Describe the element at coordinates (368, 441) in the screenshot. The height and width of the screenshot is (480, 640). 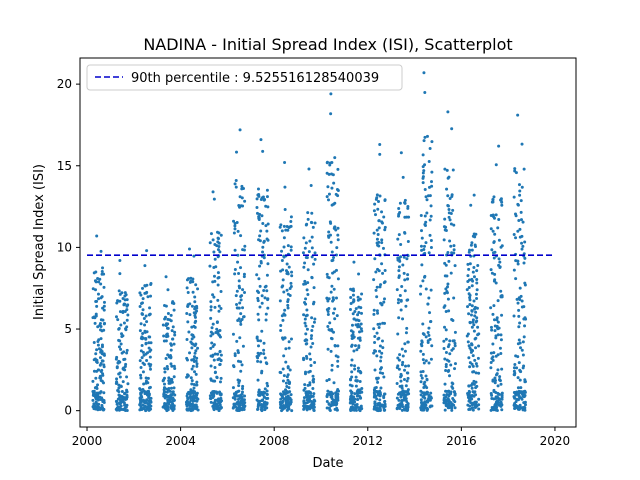
I see `x-tick-label: 2012` at that location.